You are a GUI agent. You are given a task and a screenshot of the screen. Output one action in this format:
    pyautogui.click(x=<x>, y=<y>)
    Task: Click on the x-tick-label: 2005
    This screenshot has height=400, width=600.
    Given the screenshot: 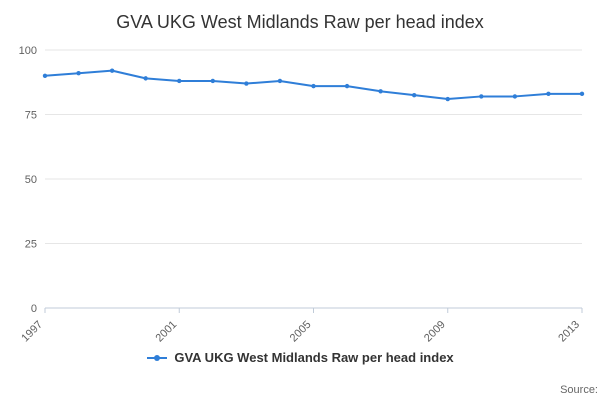 What is the action you would take?
    pyautogui.click(x=301, y=332)
    